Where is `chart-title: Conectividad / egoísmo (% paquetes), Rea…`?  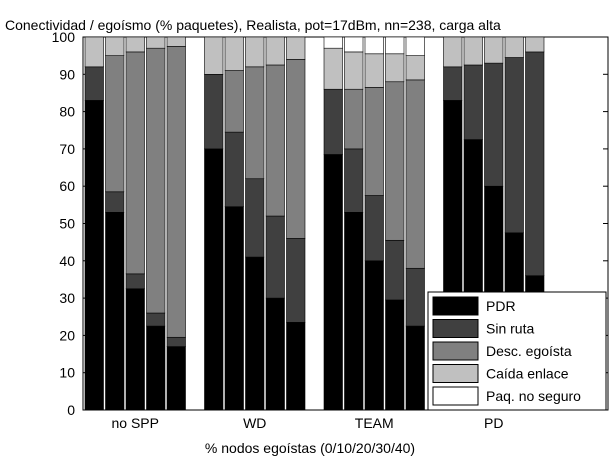
chart-title: Conectividad / egoísmo (% paquetes), Rea… is located at coordinates (253, 25).